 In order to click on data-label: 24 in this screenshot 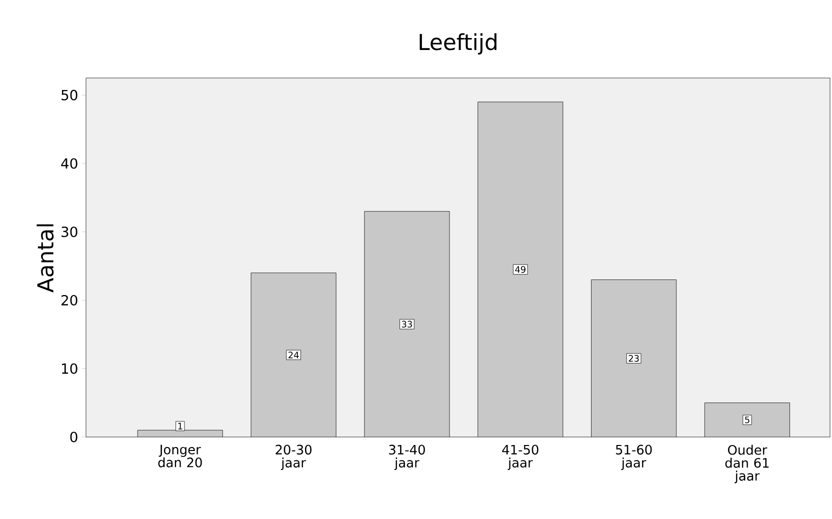, I will do `click(293, 355)`.